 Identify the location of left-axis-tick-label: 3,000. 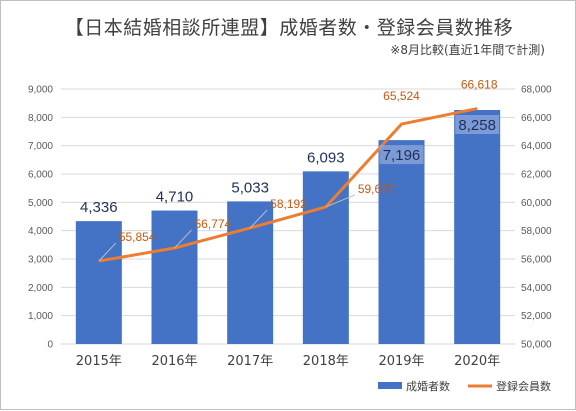
(40, 260).